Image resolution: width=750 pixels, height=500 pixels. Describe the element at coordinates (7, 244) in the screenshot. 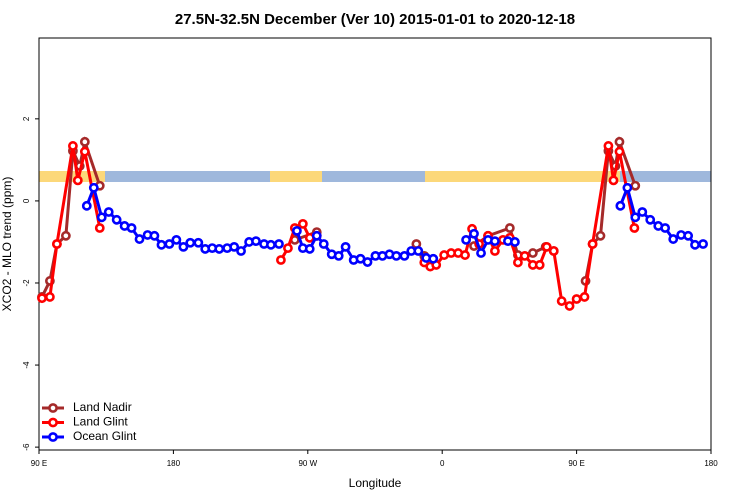

I see `y-axis-label: XCO2 - MLO trend (ppm)` at that location.